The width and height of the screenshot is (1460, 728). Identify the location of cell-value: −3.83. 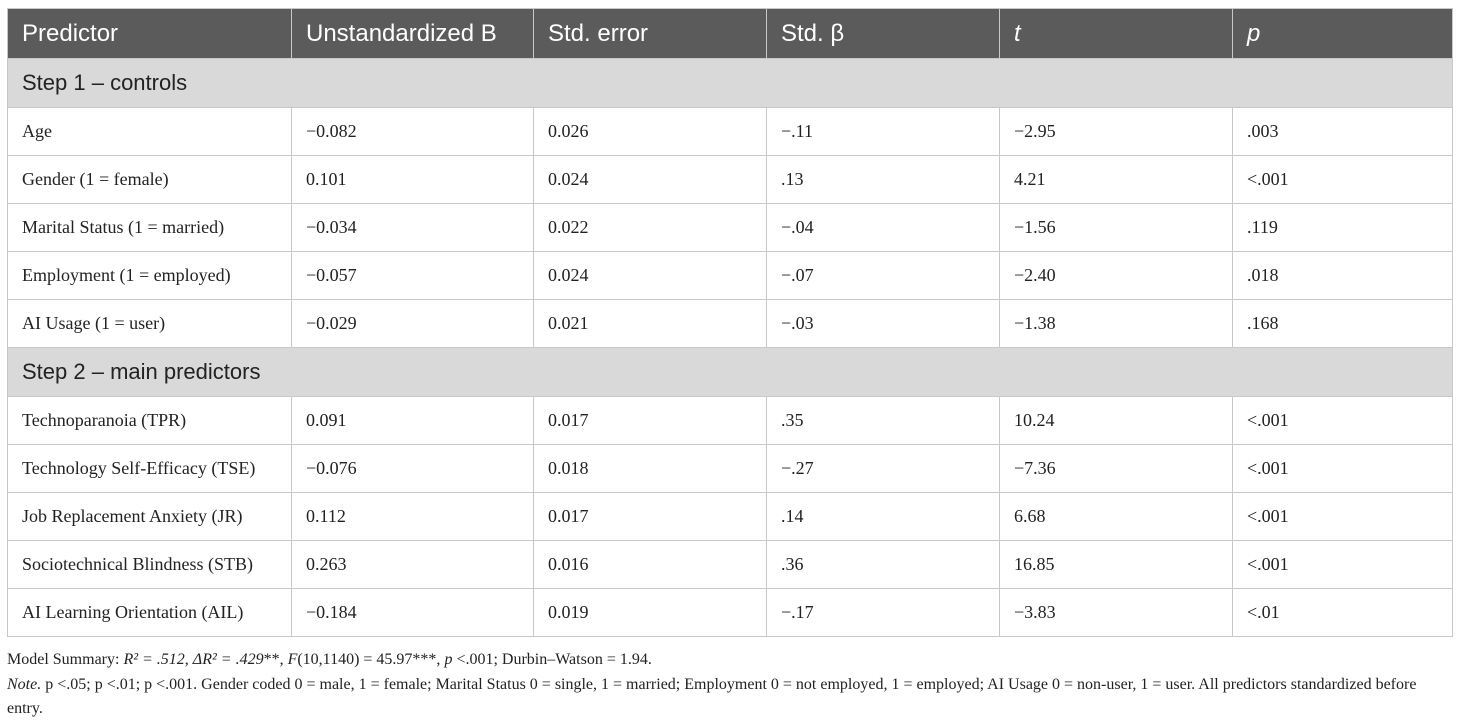
(1116, 612).